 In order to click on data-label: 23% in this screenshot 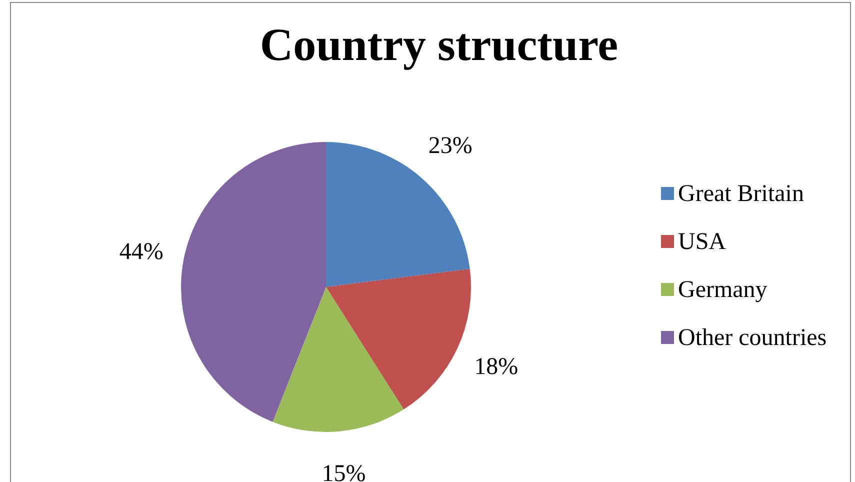, I will do `click(450, 145)`.